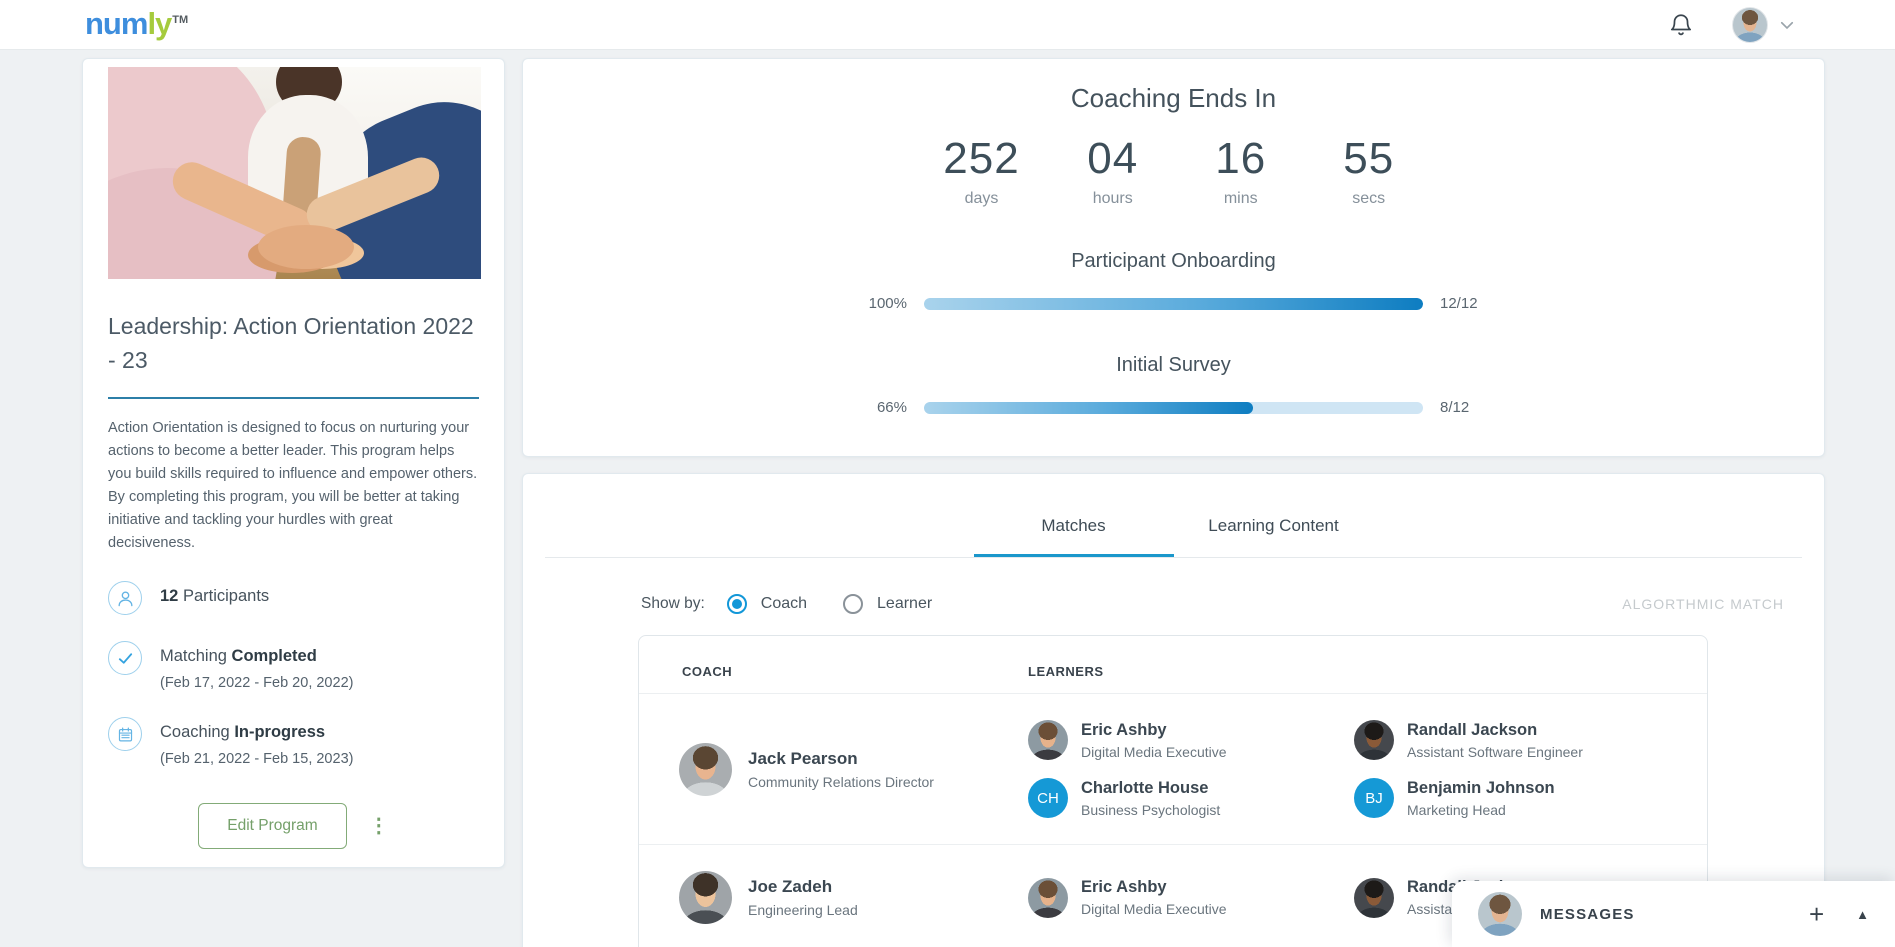  Describe the element at coordinates (280, 732) in the screenshot. I see `coaching-status: In-progress` at that location.